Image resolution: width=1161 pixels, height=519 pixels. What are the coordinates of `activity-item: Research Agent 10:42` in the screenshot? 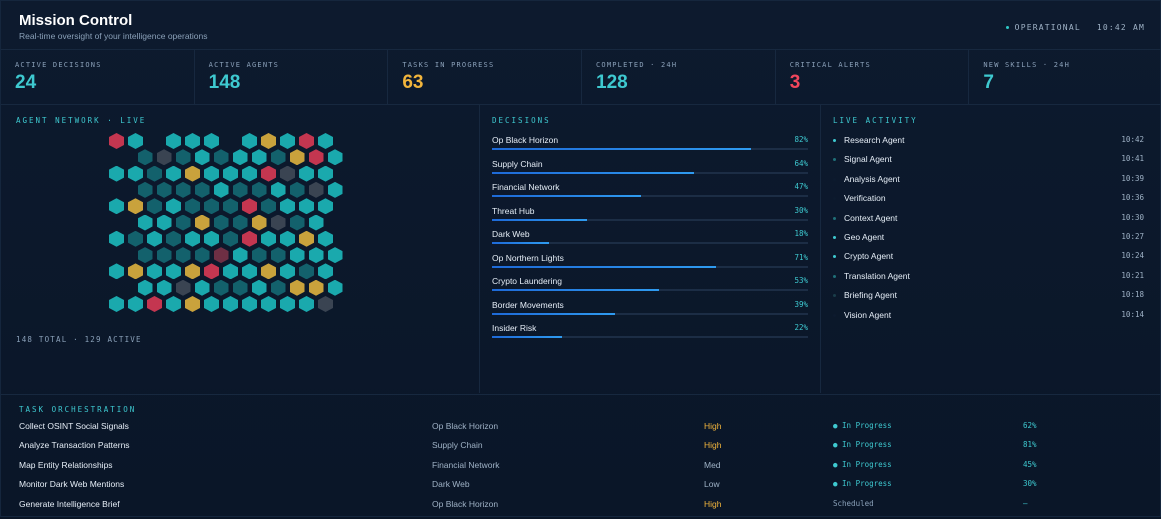 It's located at (988, 144).